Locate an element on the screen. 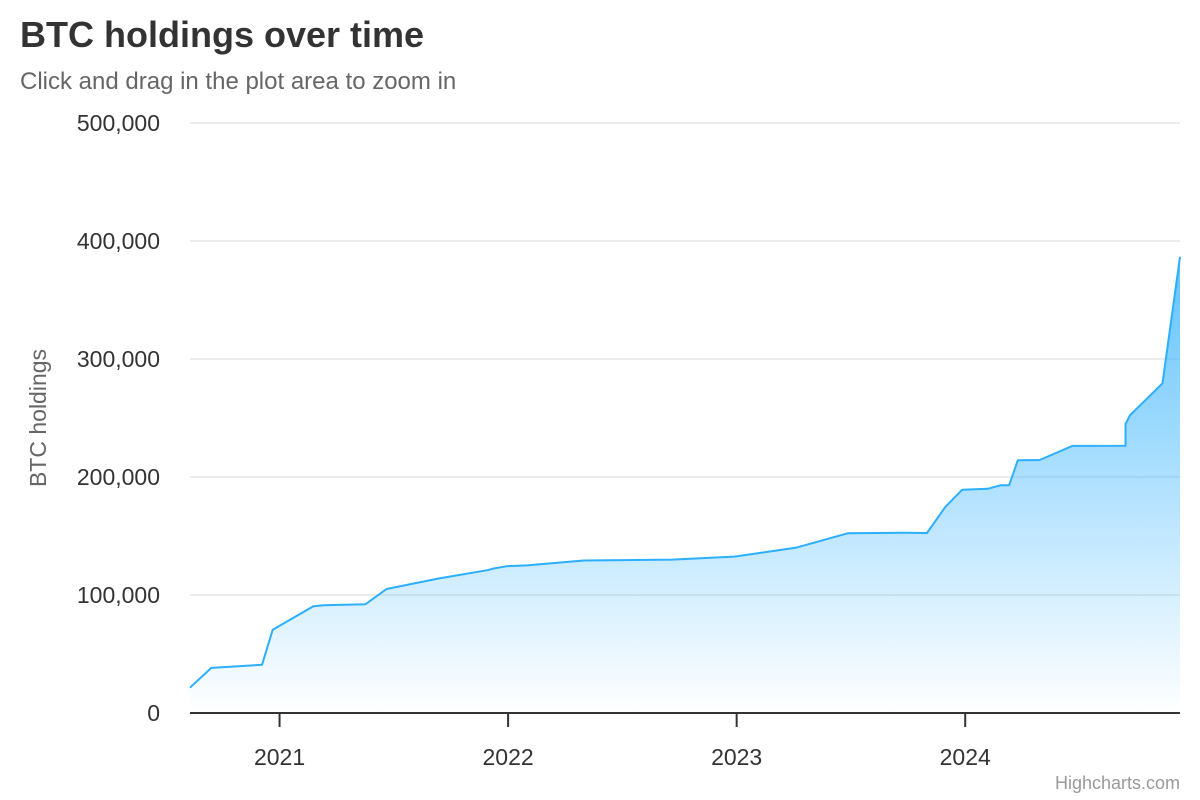  x-tick-label: 2022 is located at coordinates (508, 757).